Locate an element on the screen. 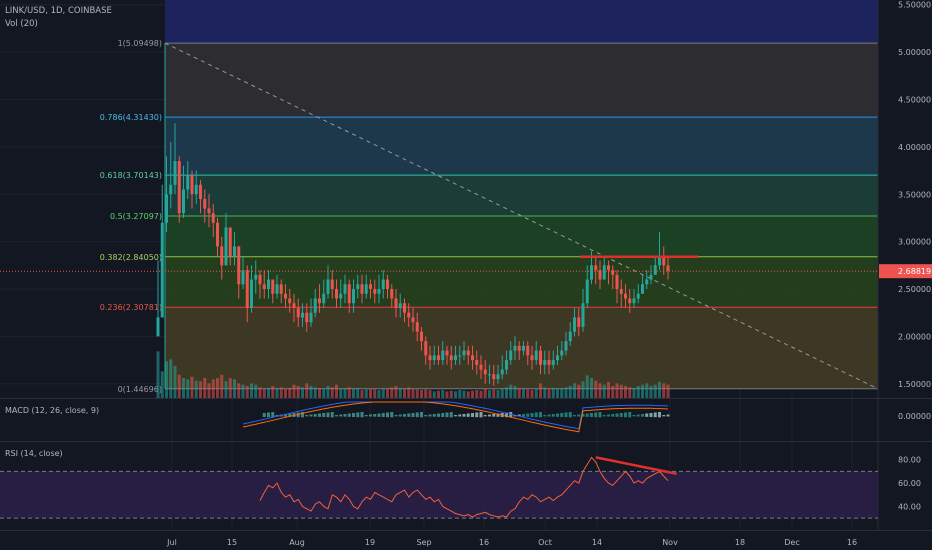 The width and height of the screenshot is (932, 550). macd-label: MACD (12, 26, close, 9) is located at coordinates (52, 410).